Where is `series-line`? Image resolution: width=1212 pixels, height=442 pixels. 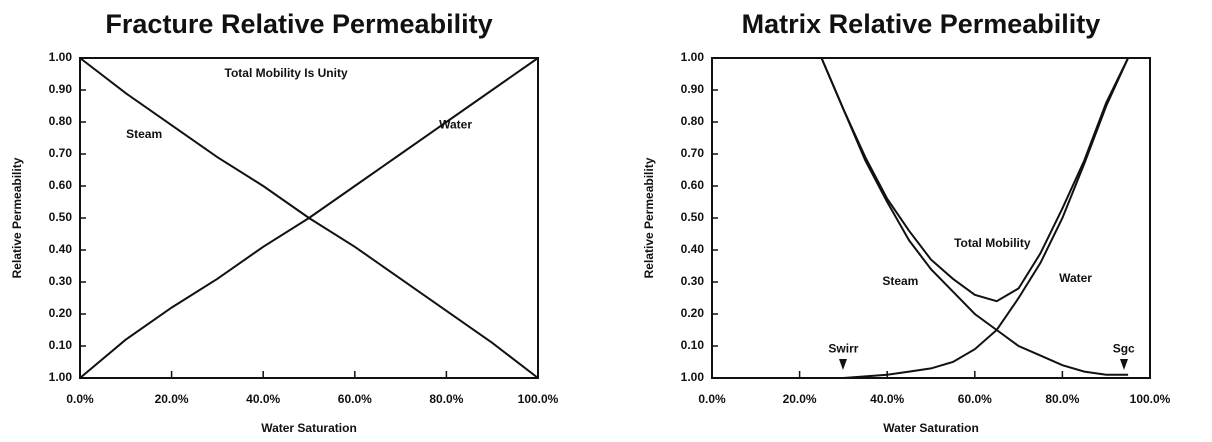
series-line is located at coordinates (974, 180).